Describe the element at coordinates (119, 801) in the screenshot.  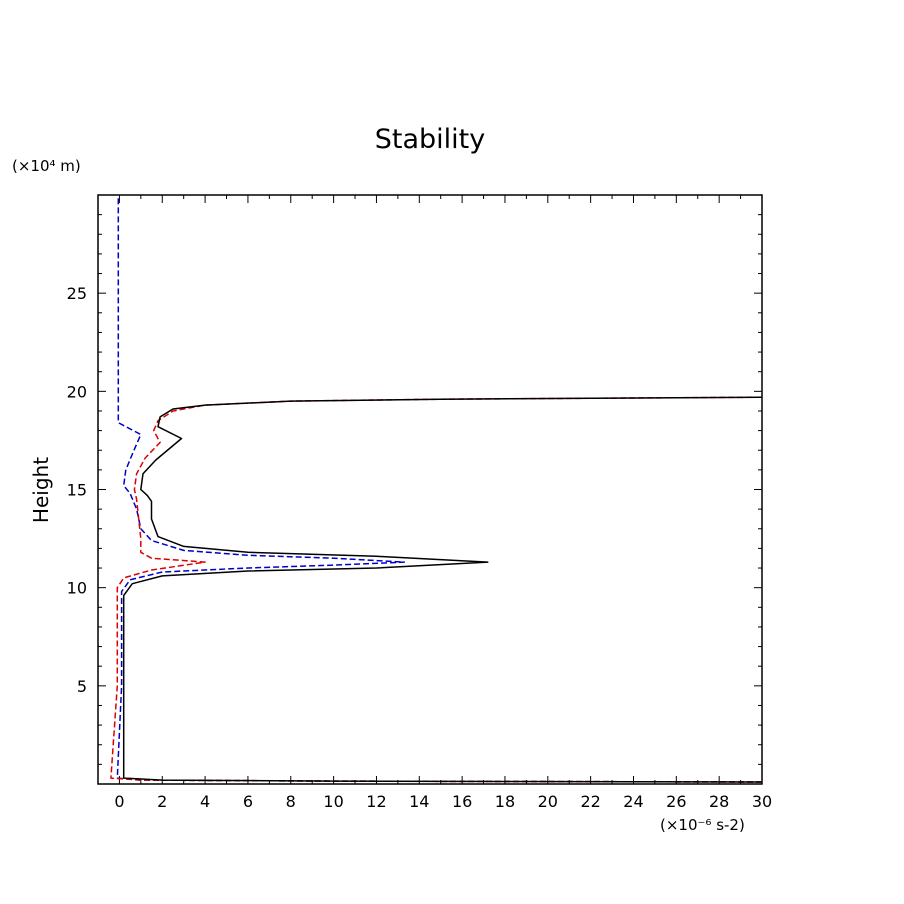
I see `x-tick-label: 0` at that location.